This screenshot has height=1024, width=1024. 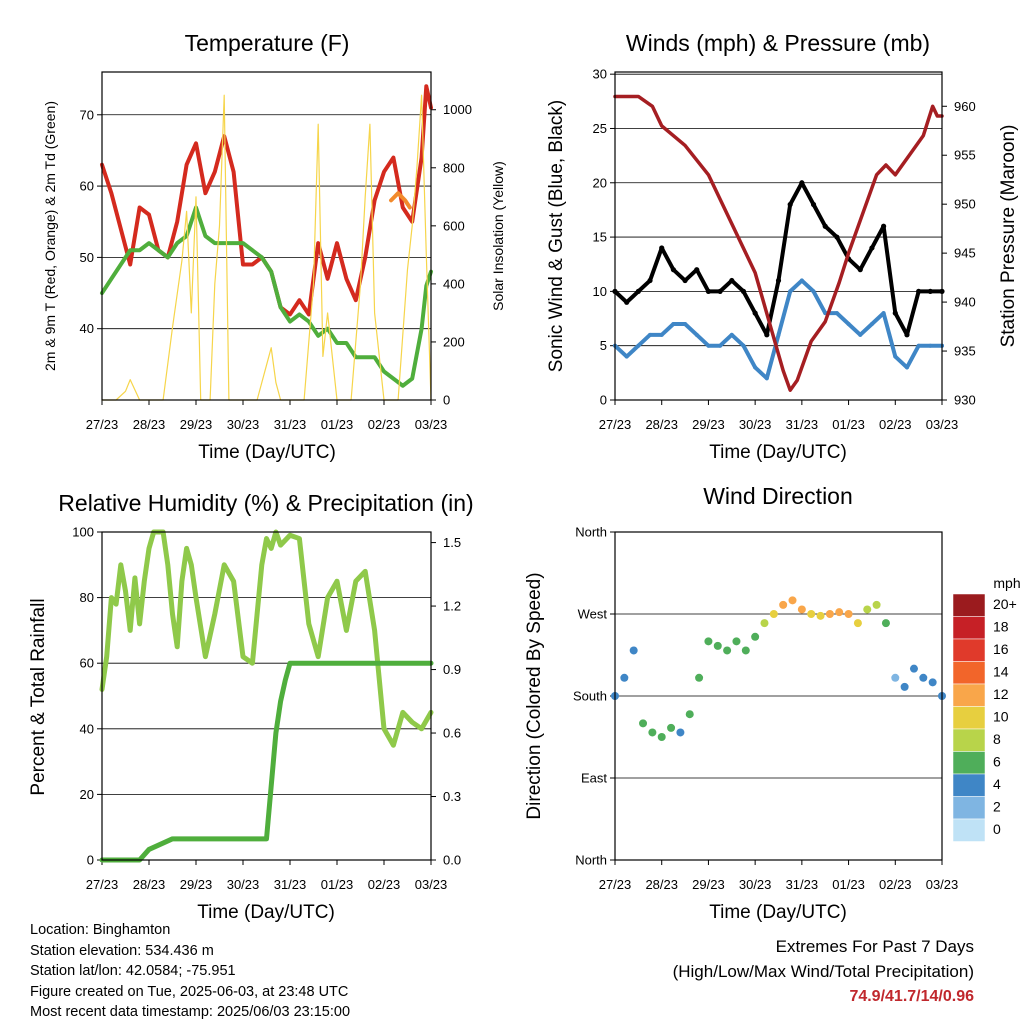 I want to click on elevation-text: Station elevation: 534.436 m, so click(x=122, y=950).